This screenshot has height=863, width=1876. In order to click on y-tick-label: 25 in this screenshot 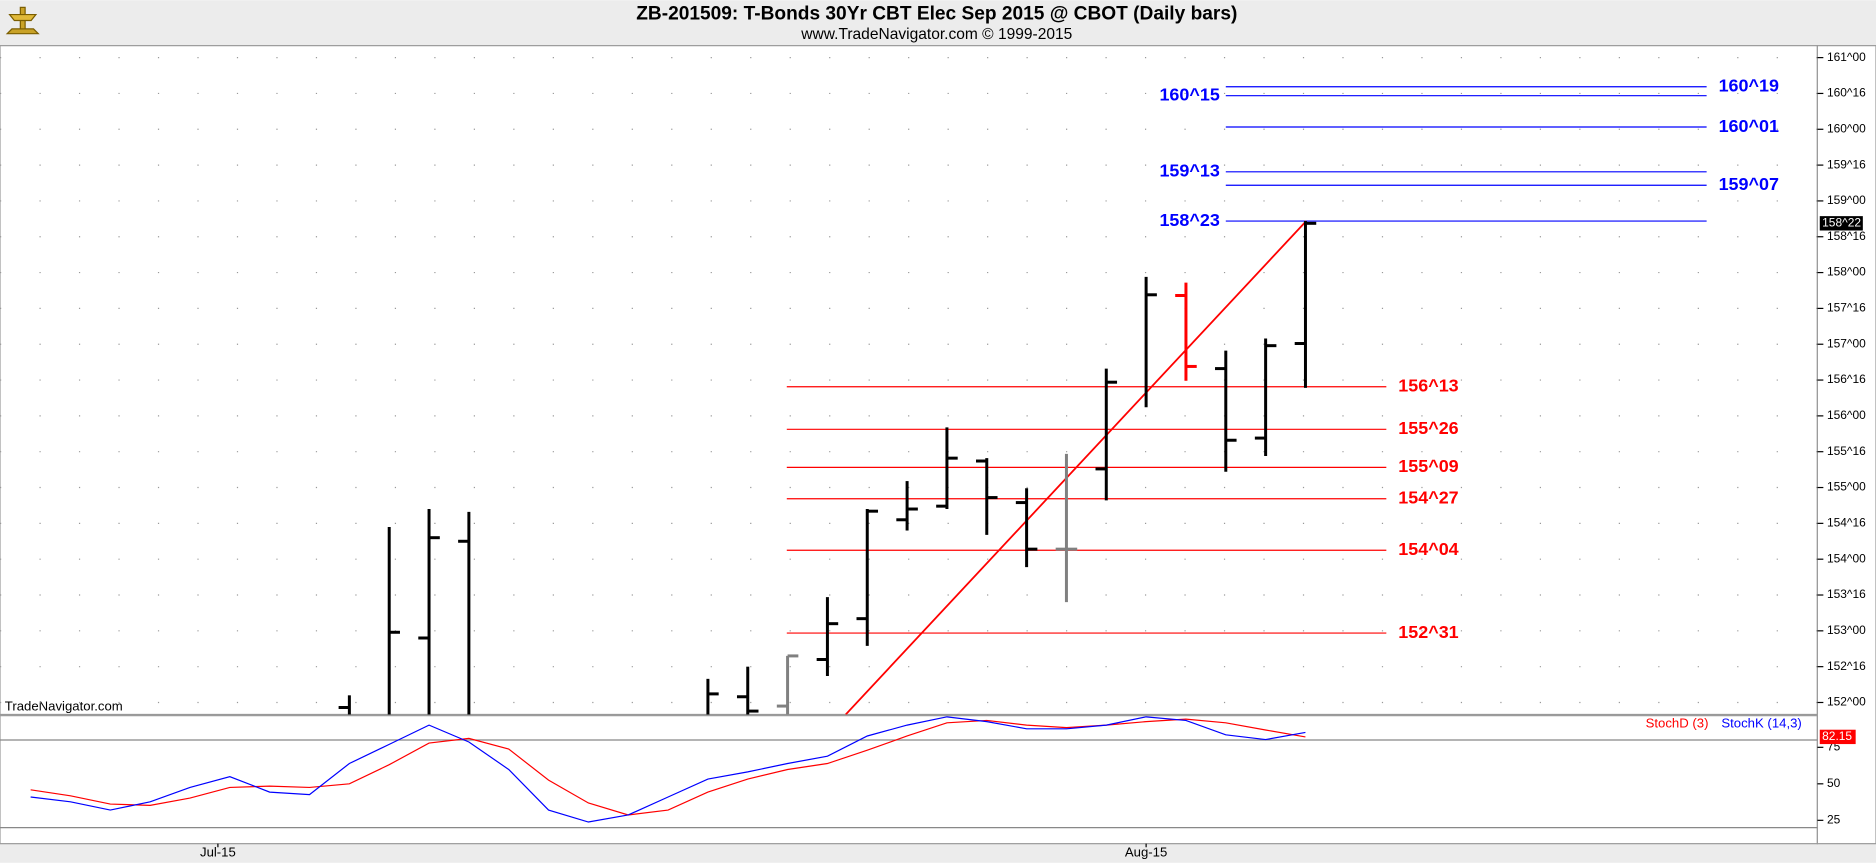, I will do `click(1834, 819)`.